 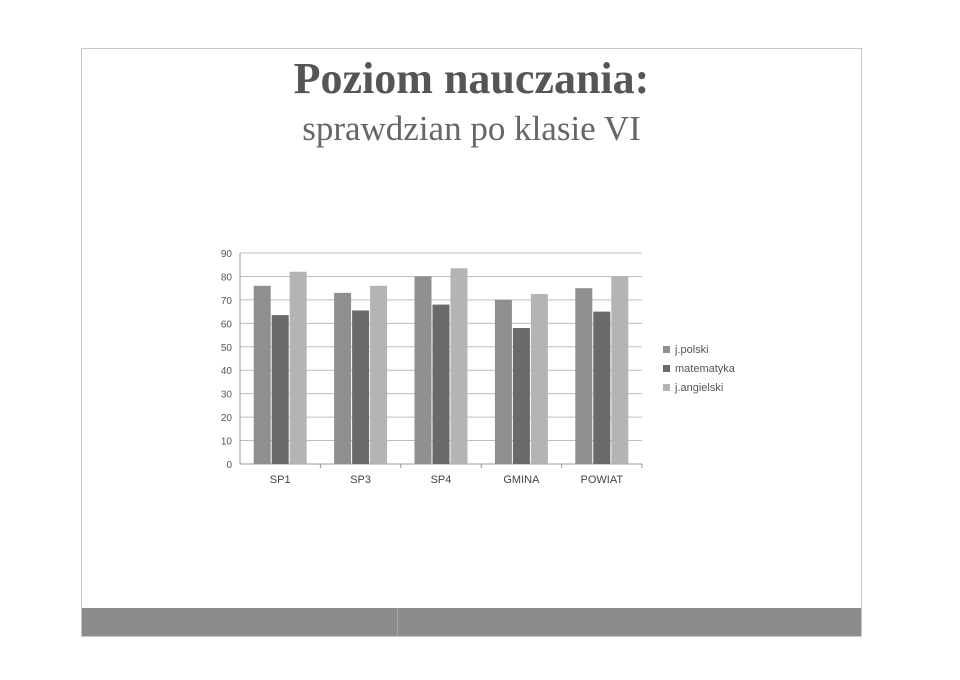 I want to click on bar-jpolski-sp3, so click(x=343, y=378).